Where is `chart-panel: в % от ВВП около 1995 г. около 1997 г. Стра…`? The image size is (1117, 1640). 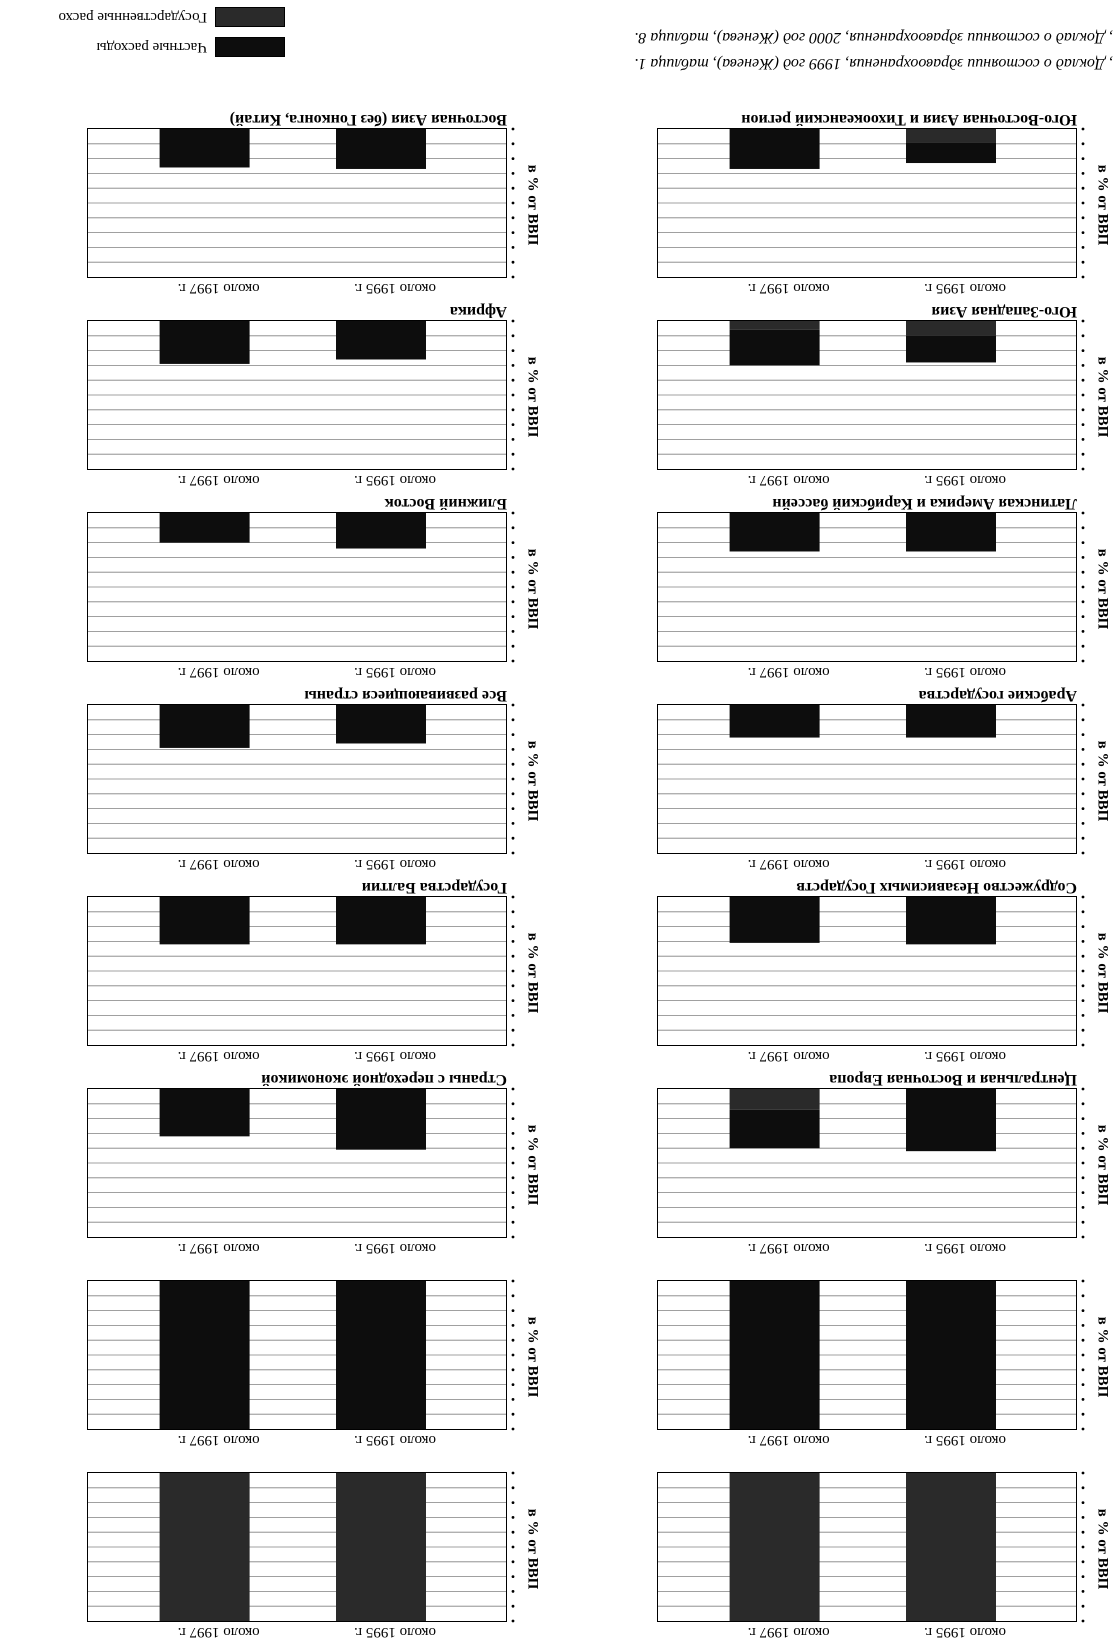
chart-panel: в % от ВВП около 1995 г. около 1997 г. Стра… is located at coordinates (313, 1158).